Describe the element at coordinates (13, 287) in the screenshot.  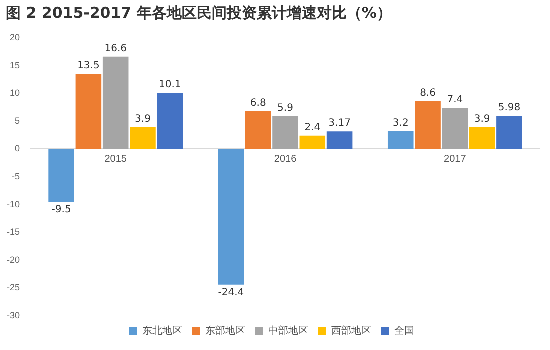
I see `y-tick-label: -25` at that location.